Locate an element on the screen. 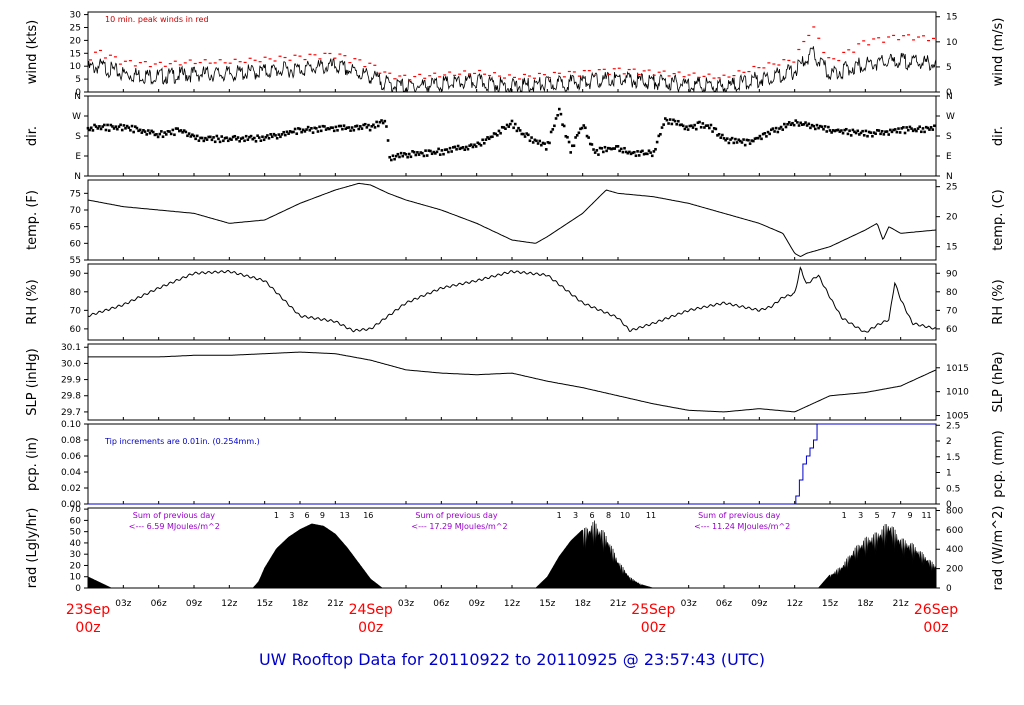  rad-hour-mark: 11 is located at coordinates (926, 515).